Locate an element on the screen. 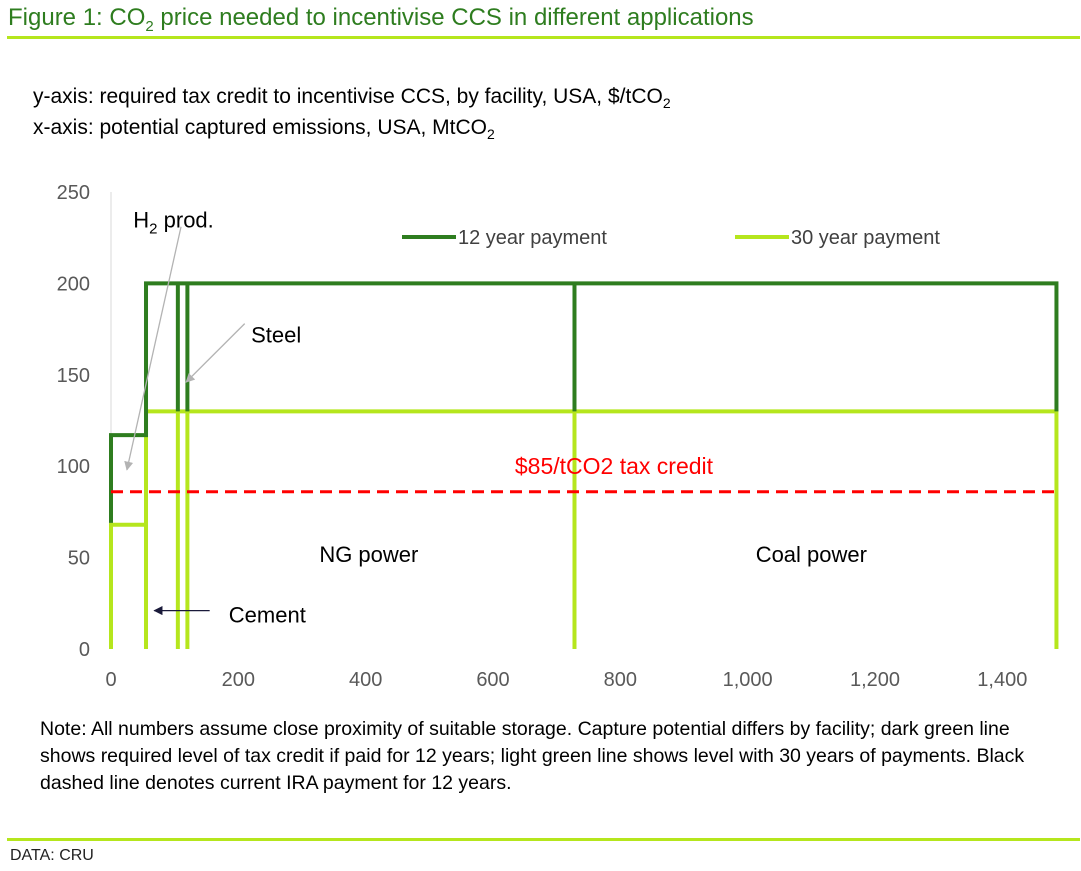 This screenshot has height=871, width=1081. x-tick-label: 600 is located at coordinates (492, 680).